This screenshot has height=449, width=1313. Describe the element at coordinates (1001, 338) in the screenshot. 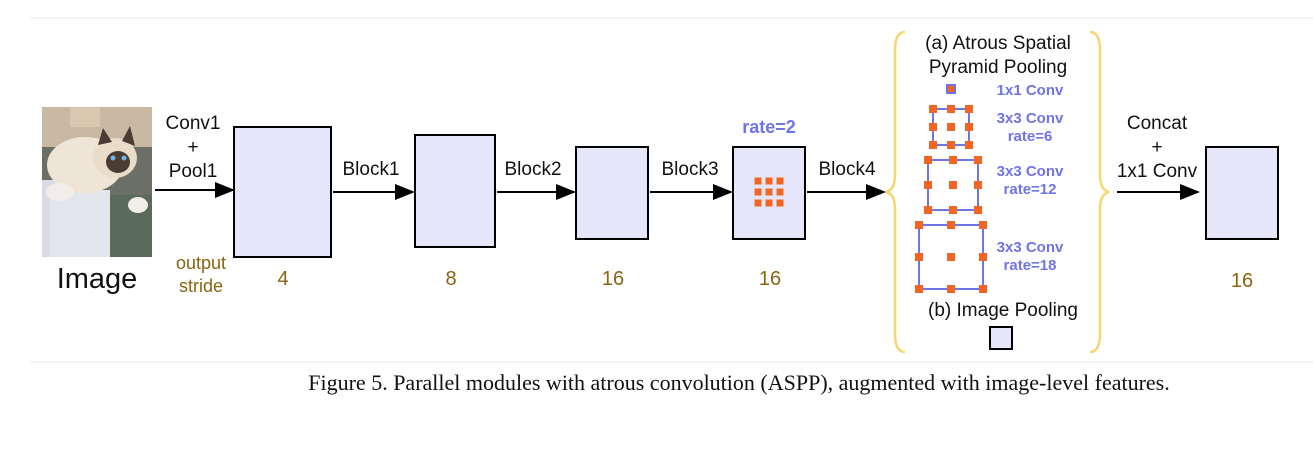

I see `image-pooling-box` at that location.